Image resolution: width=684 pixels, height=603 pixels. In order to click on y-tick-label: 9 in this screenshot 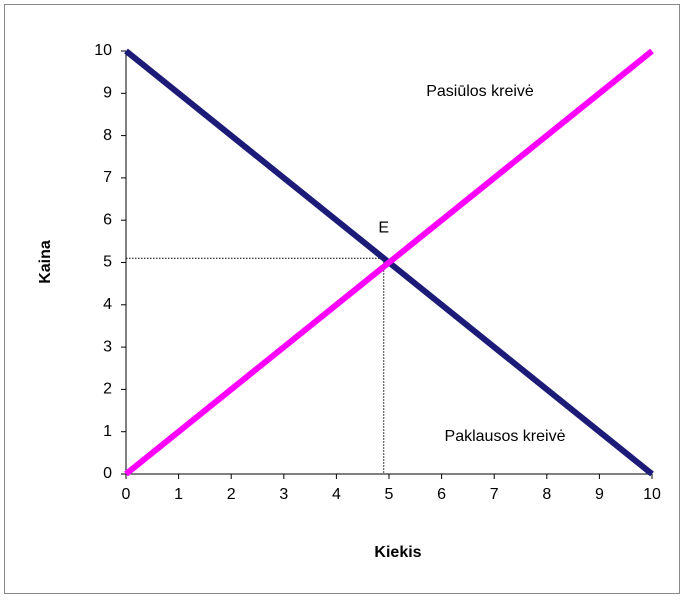, I will do `click(107, 93)`.